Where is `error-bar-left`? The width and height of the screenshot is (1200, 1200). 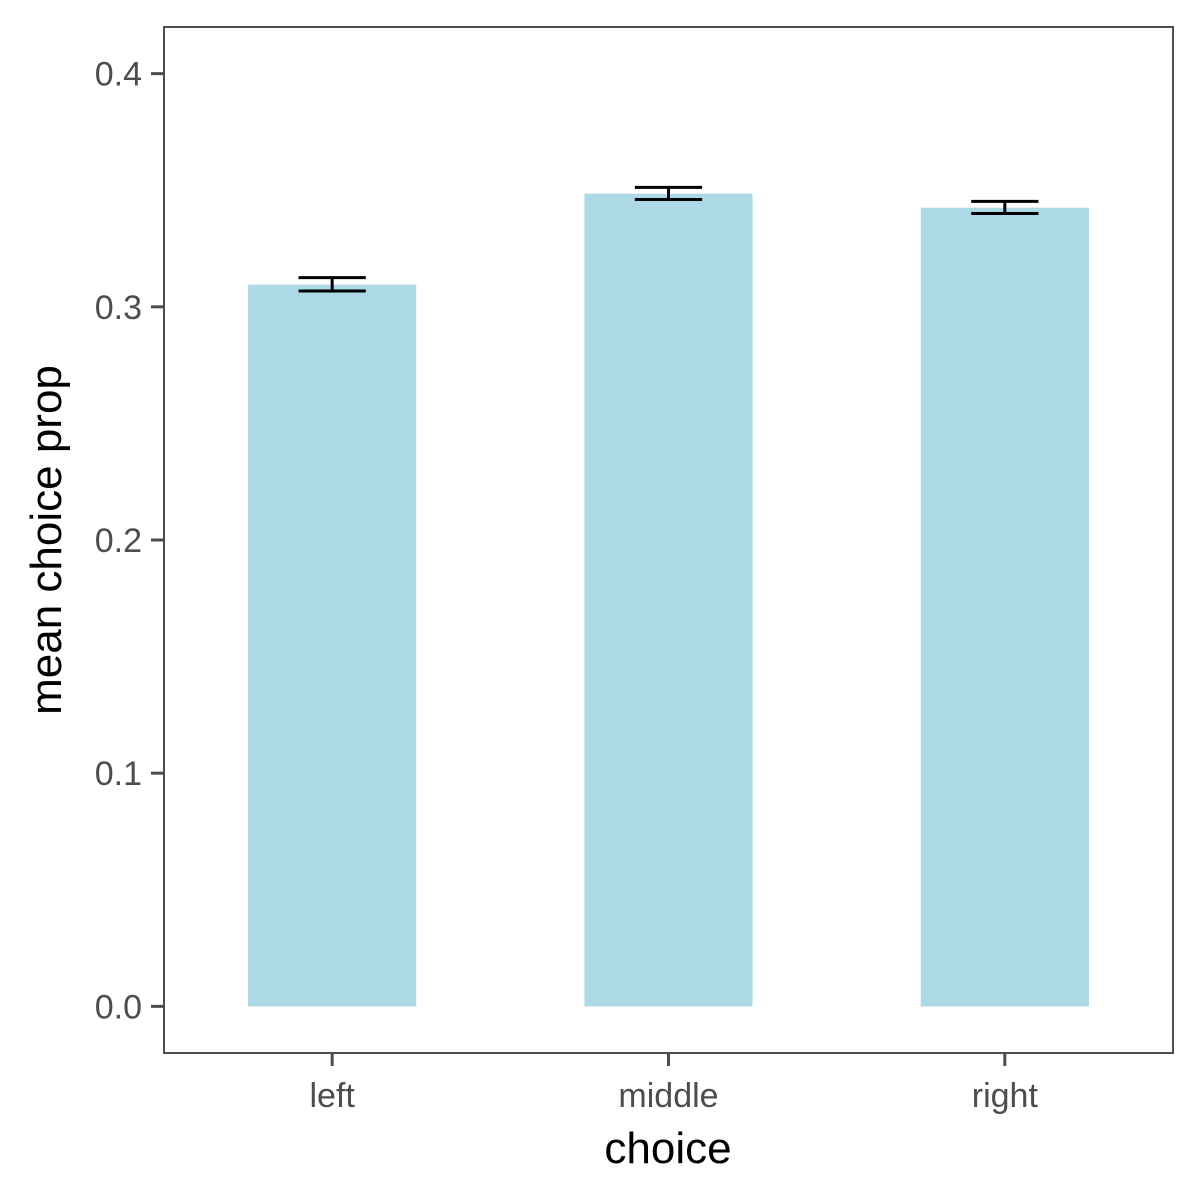 error-bar-left is located at coordinates (332, 284).